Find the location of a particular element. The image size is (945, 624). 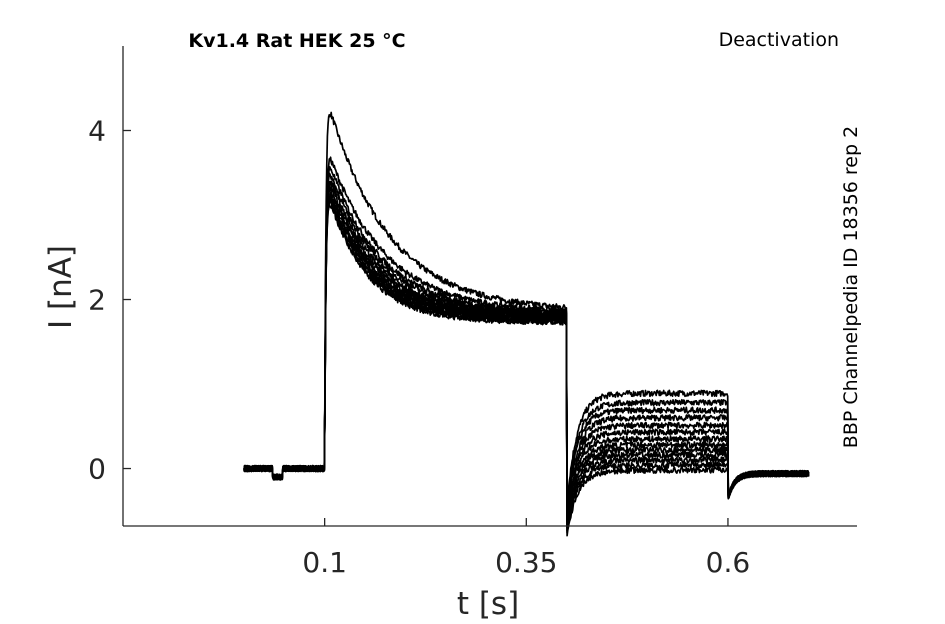

x-ticks: 0.1 0.35 0.6 is located at coordinates (526, 548).